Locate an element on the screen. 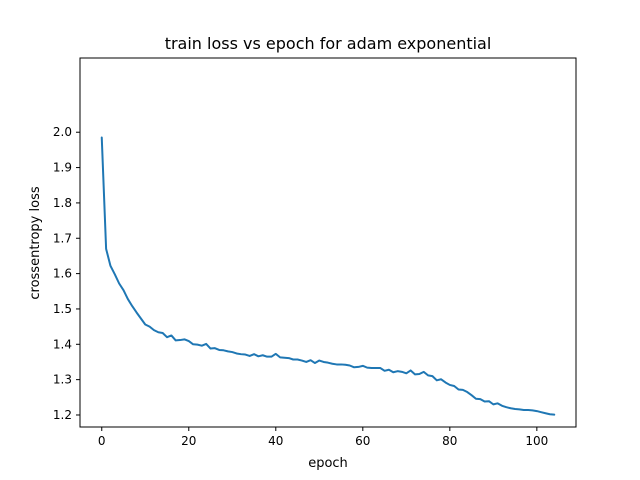  y-tick-label-0: 1.2 is located at coordinates (62, 415).